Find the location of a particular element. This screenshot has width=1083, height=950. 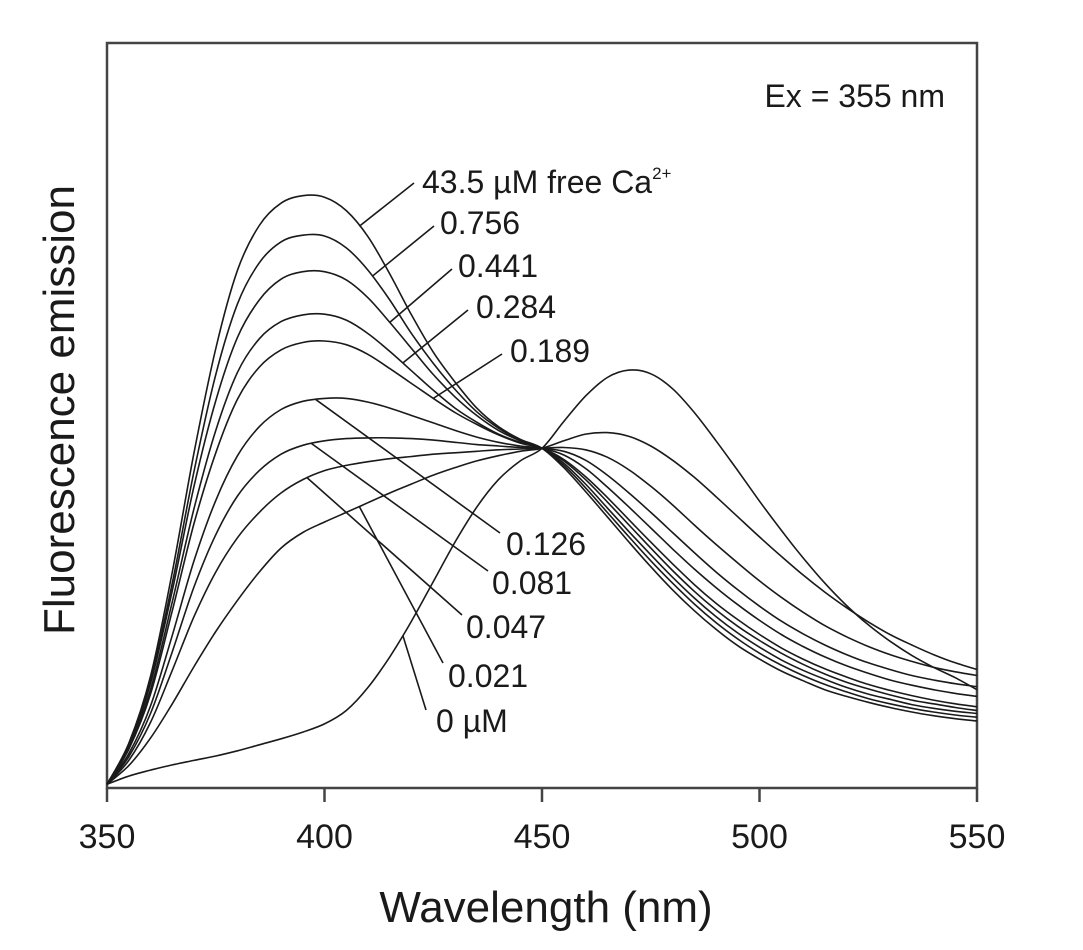

series-label-text: 0.126 is located at coordinates (546, 544).